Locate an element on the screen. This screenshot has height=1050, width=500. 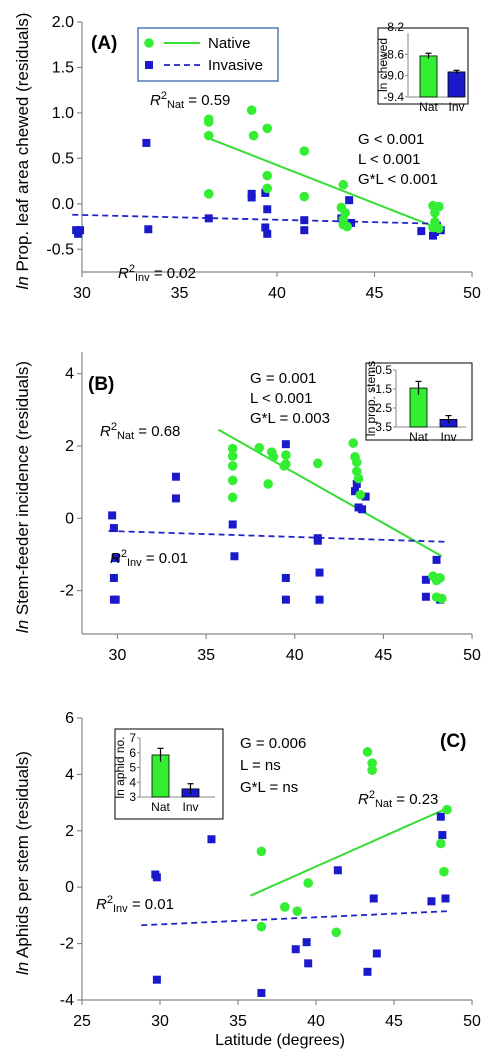
inset-bar-native is located at coordinates (428, 76).